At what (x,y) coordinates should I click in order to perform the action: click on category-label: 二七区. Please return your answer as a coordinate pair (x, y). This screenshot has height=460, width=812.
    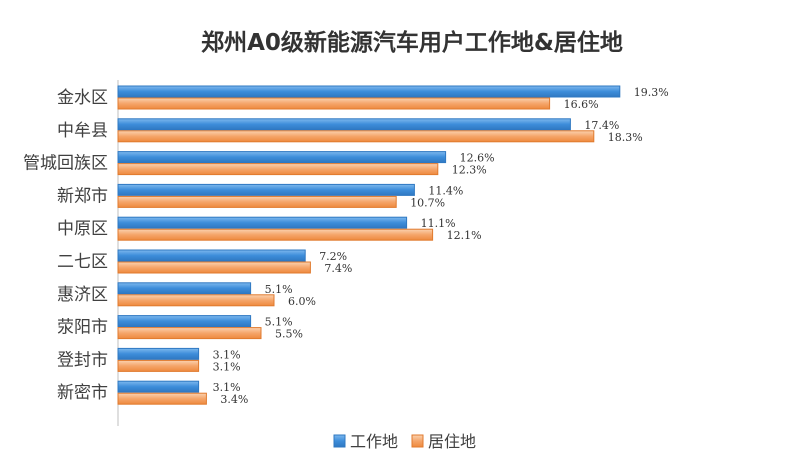
    Looking at the image, I should click on (82, 262).